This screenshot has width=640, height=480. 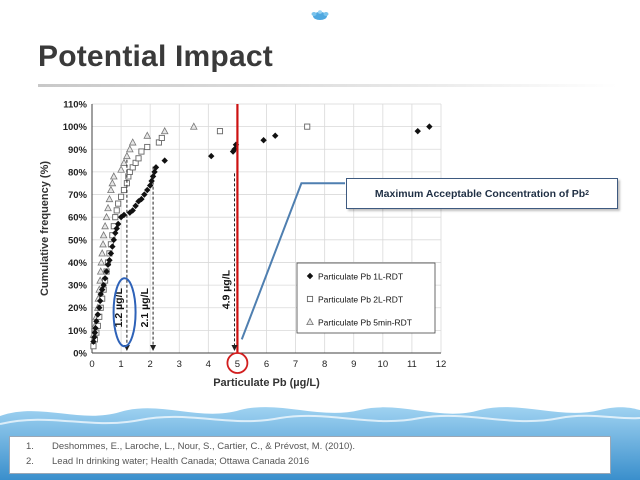 What do you see at coordinates (45, 228) in the screenshot?
I see `y-axis-label: Cumulative frequency (%)` at bounding box center [45, 228].